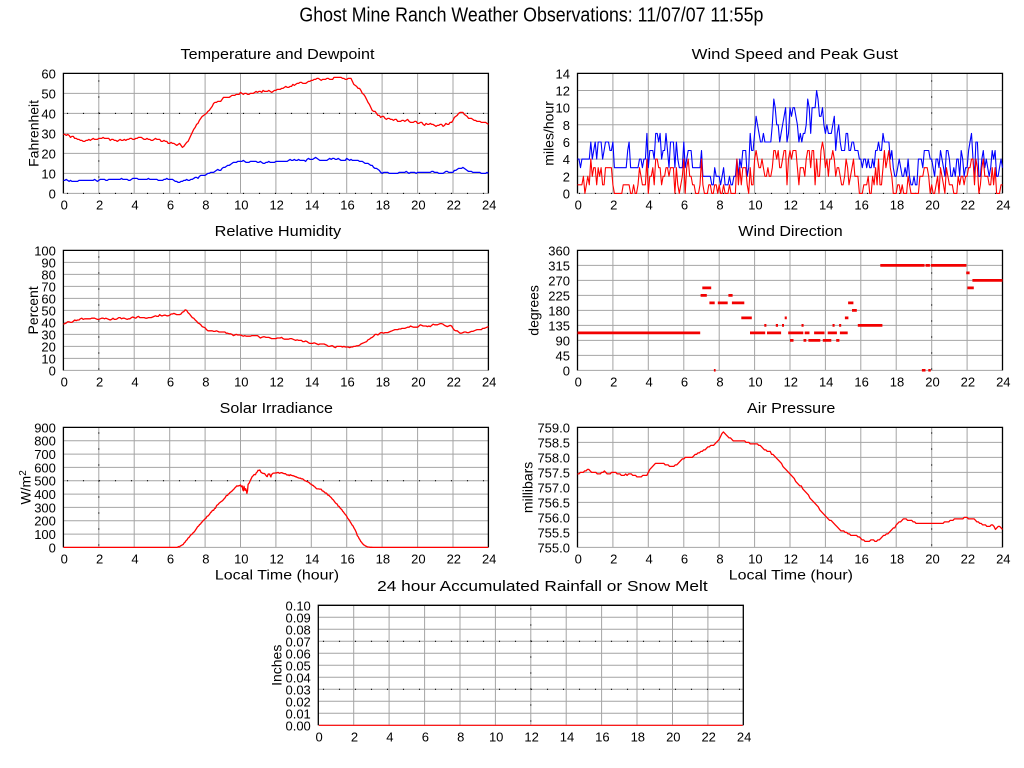 This screenshot has width=1024, height=768. Describe the element at coordinates (790, 231) in the screenshot. I see `svg-text: Wind Direction` at that location.